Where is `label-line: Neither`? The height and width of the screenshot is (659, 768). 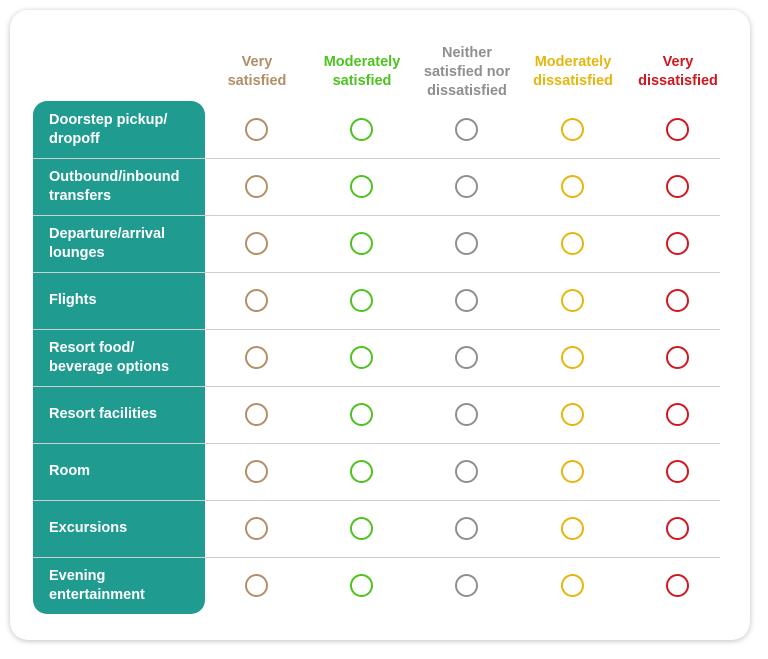
label-line: Neither is located at coordinates (467, 52).